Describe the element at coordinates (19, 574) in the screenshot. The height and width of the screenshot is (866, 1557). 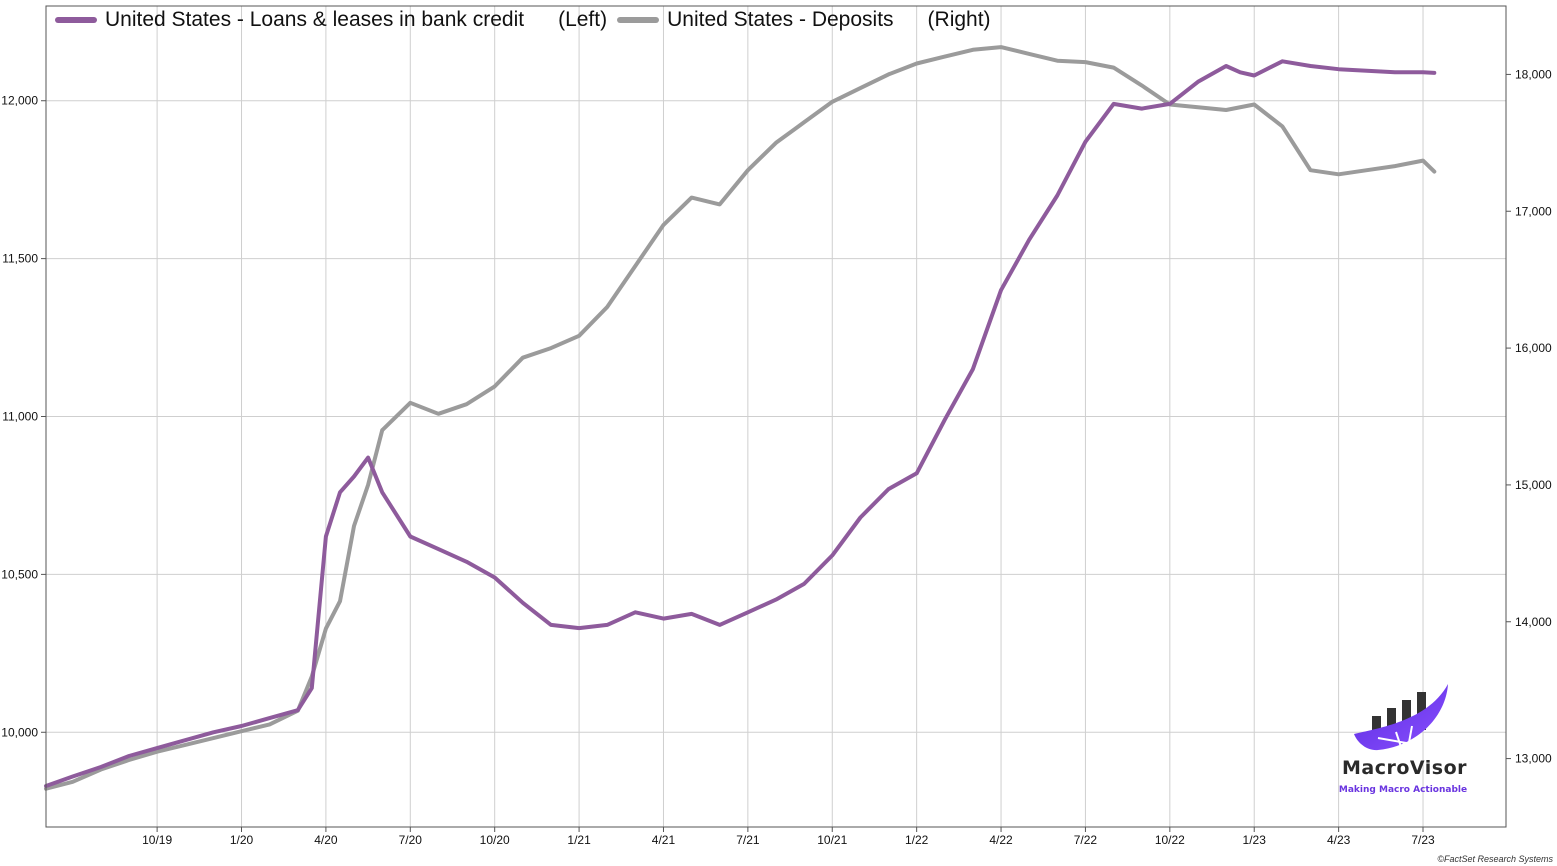
I see `left-tick-label: 10,500` at that location.